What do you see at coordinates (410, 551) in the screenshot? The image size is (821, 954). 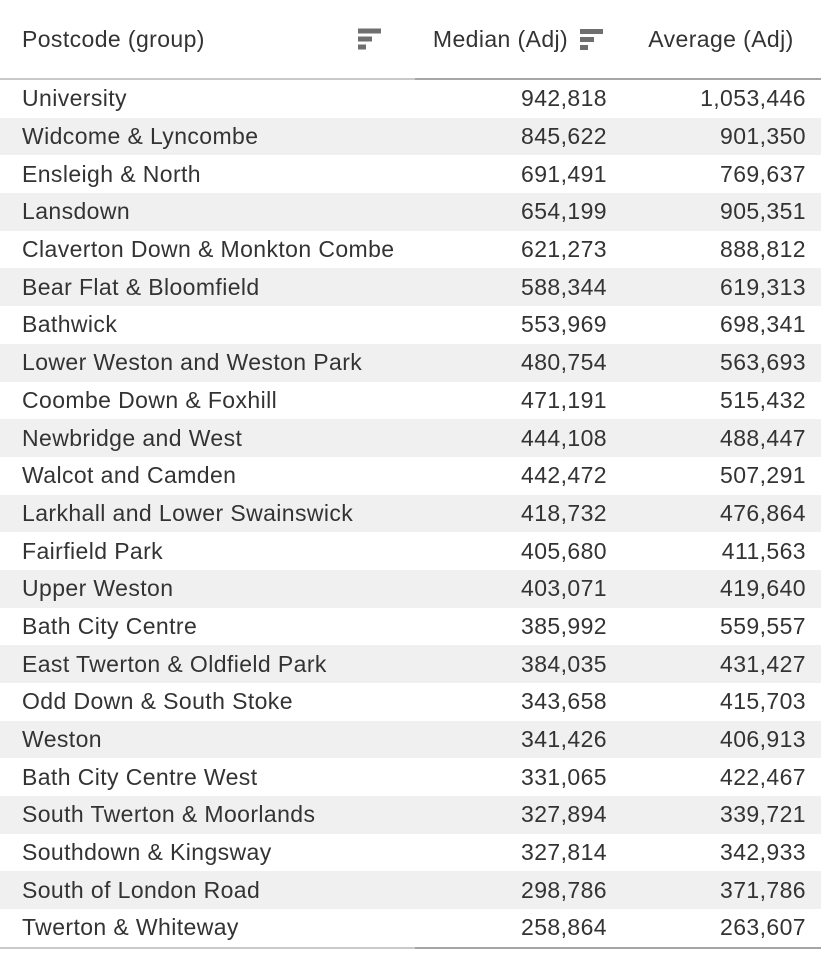 I see `table-row: Fairfield Park 405,680 411,563` at bounding box center [410, 551].